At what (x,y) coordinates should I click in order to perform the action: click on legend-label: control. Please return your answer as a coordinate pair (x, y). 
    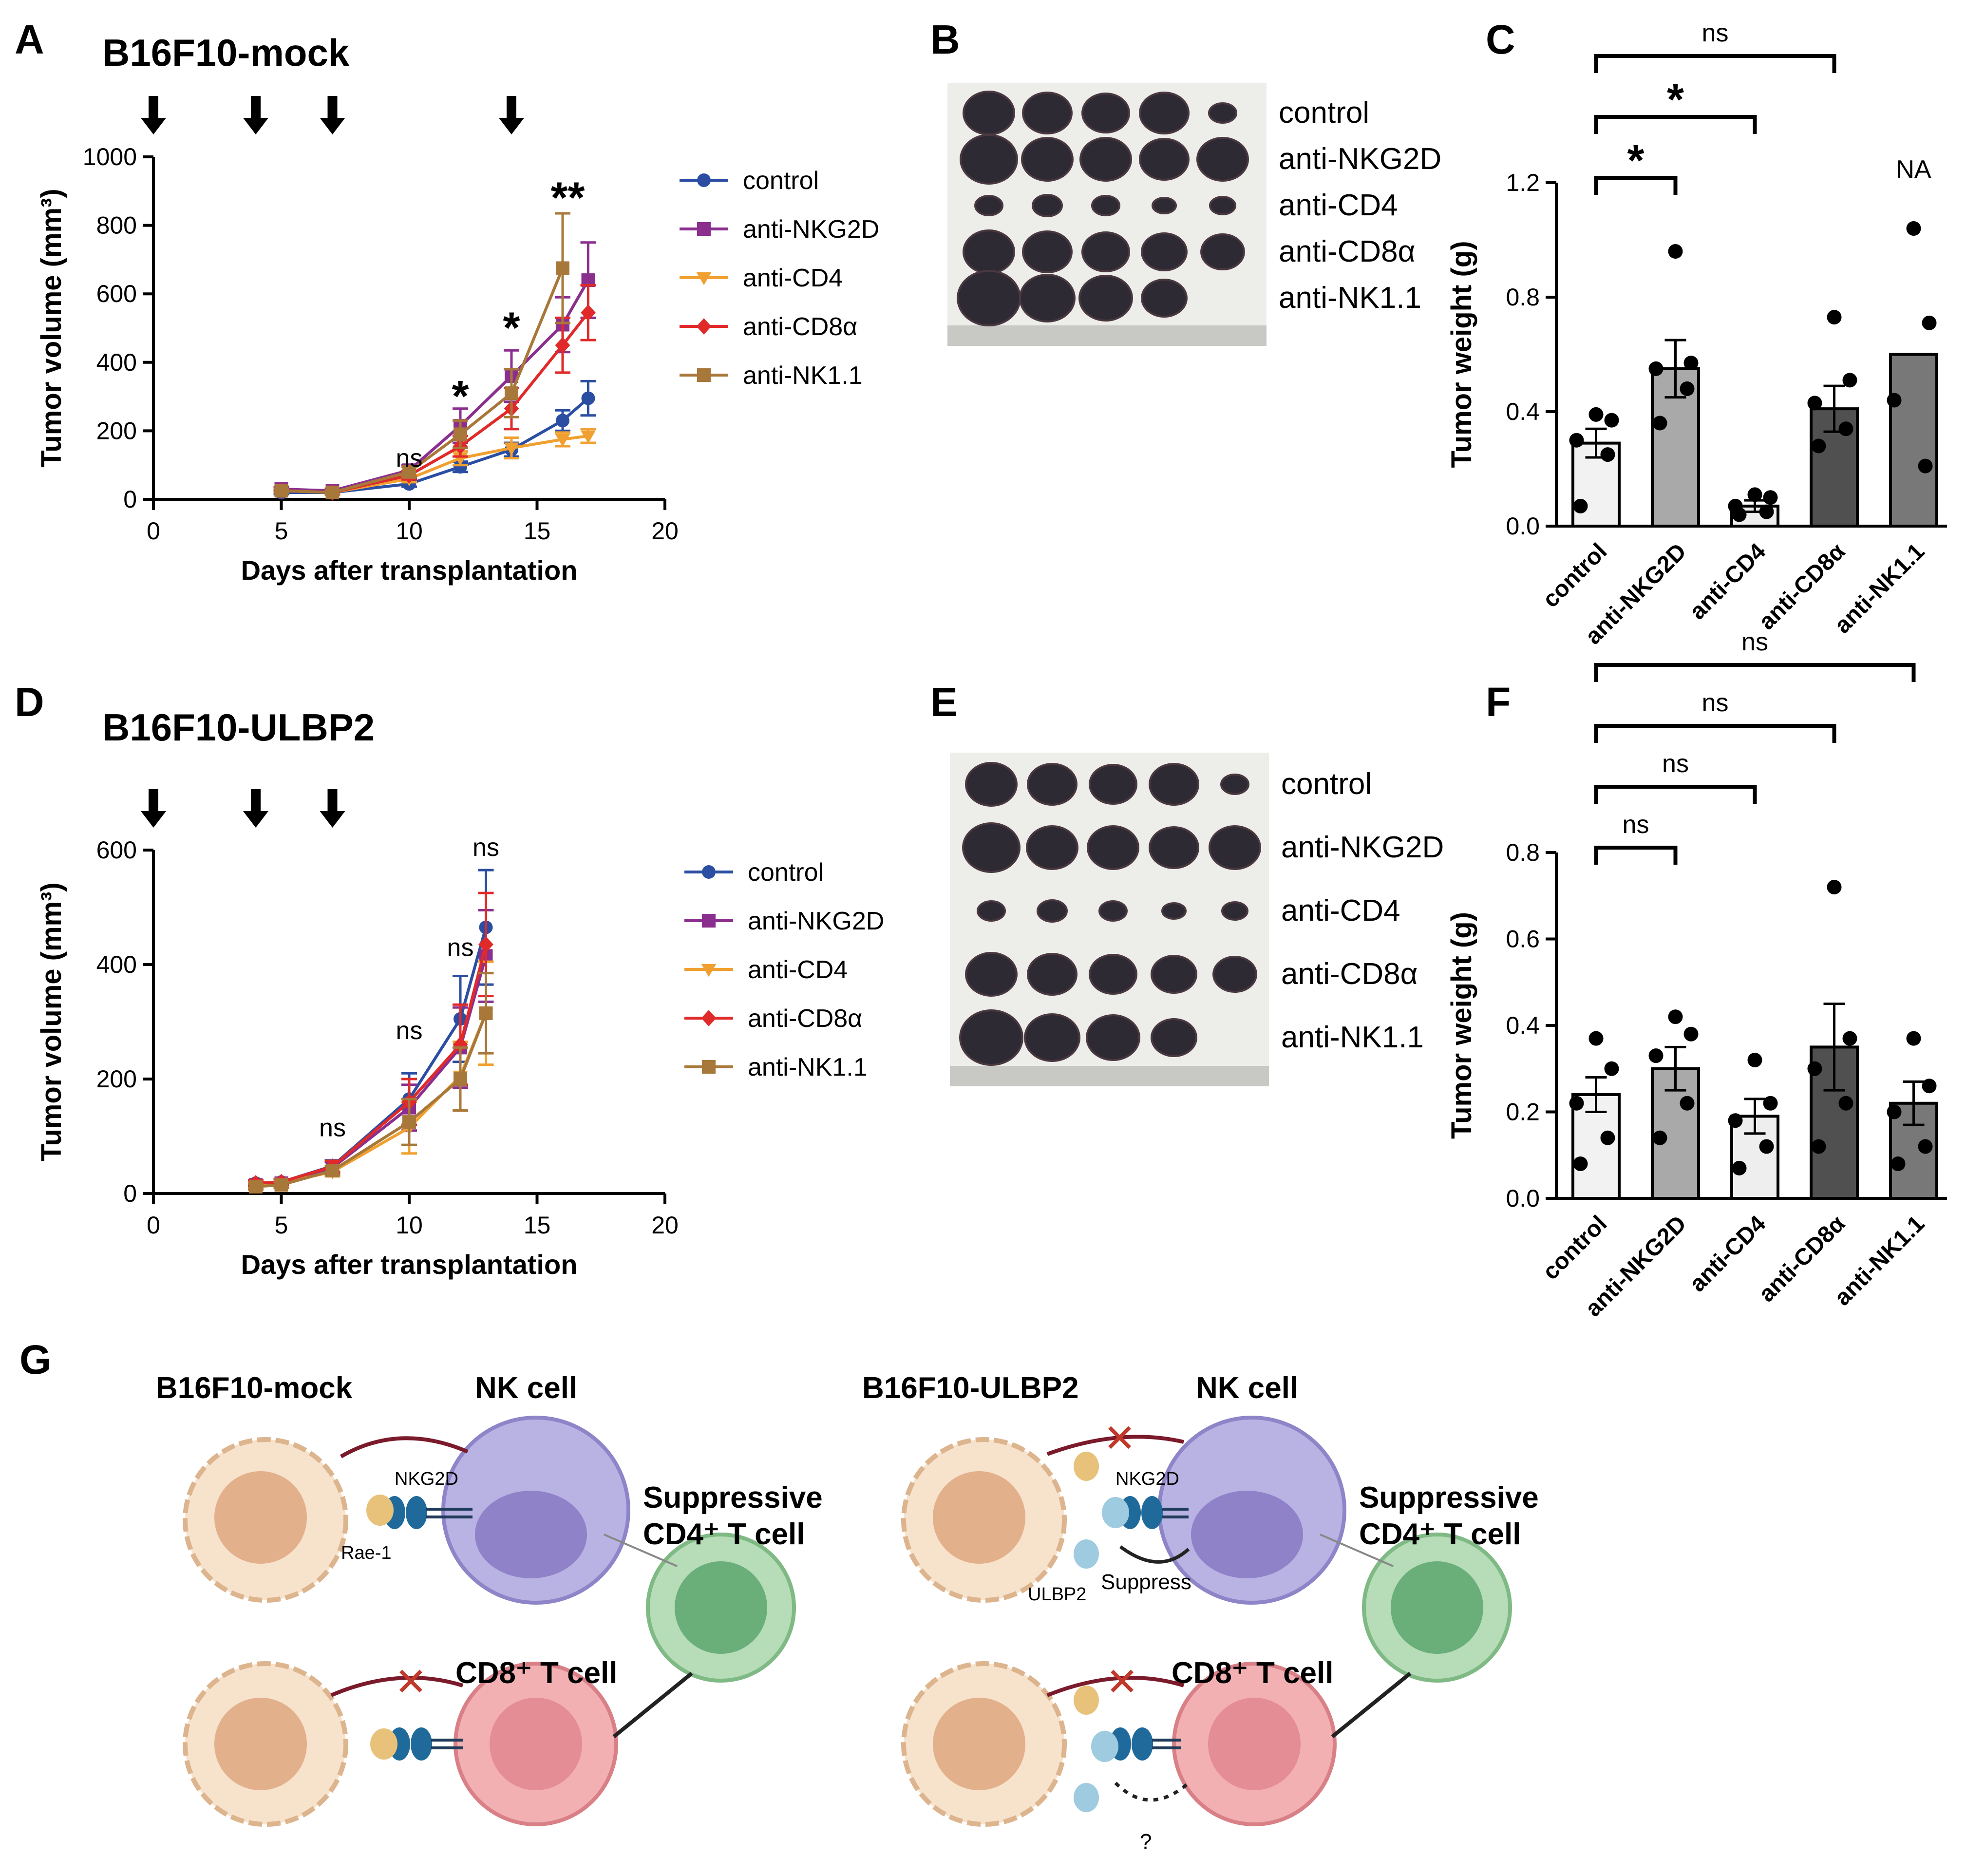
    Looking at the image, I should click on (781, 181).